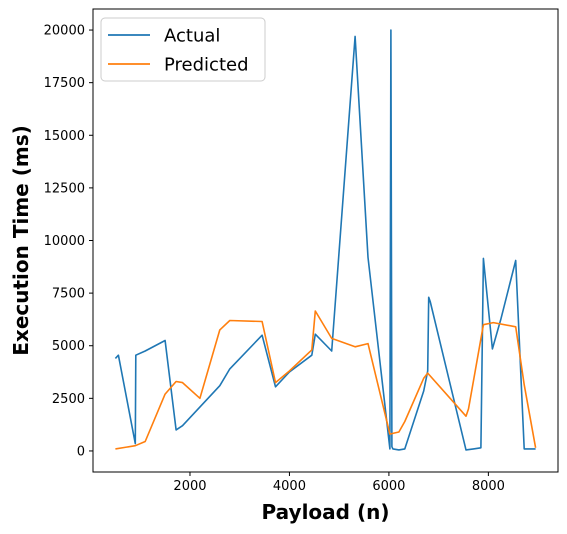 This screenshot has height=534, width=567. I want to click on y-tick-label: 12500, so click(64, 188).